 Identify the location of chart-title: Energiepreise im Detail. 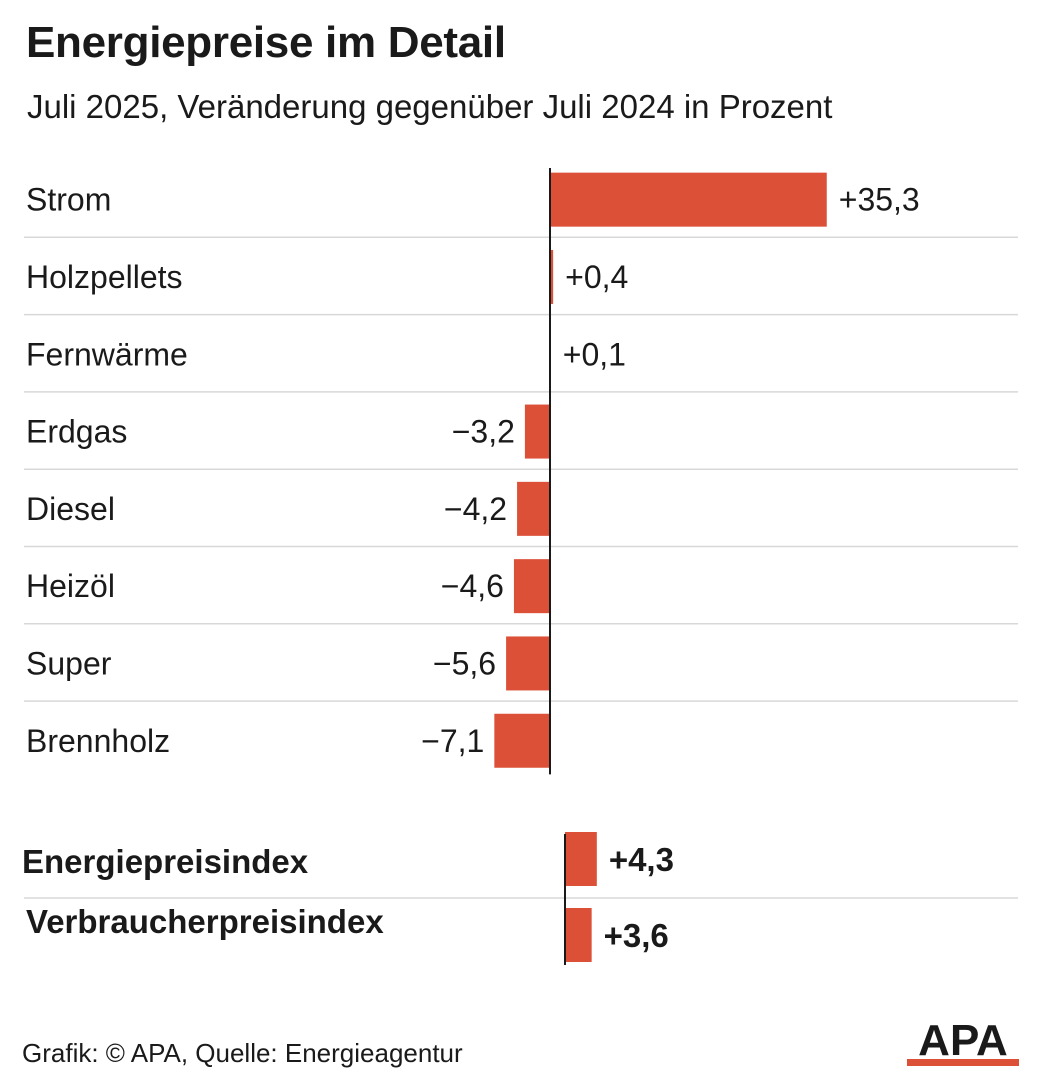
(266, 42).